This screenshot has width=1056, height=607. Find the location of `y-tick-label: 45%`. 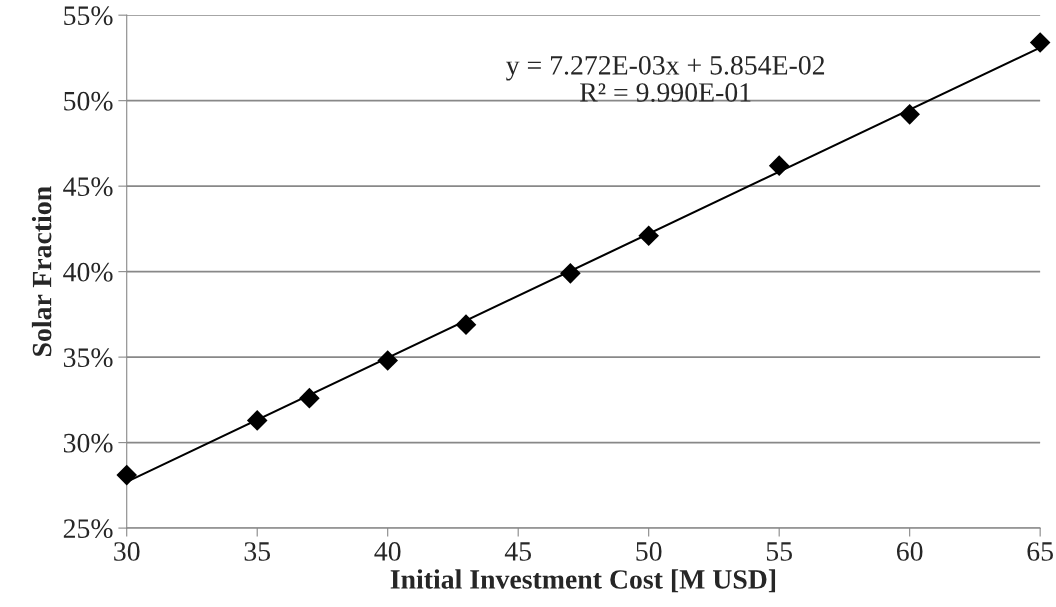

y-tick-label: 45% is located at coordinates (88, 187).